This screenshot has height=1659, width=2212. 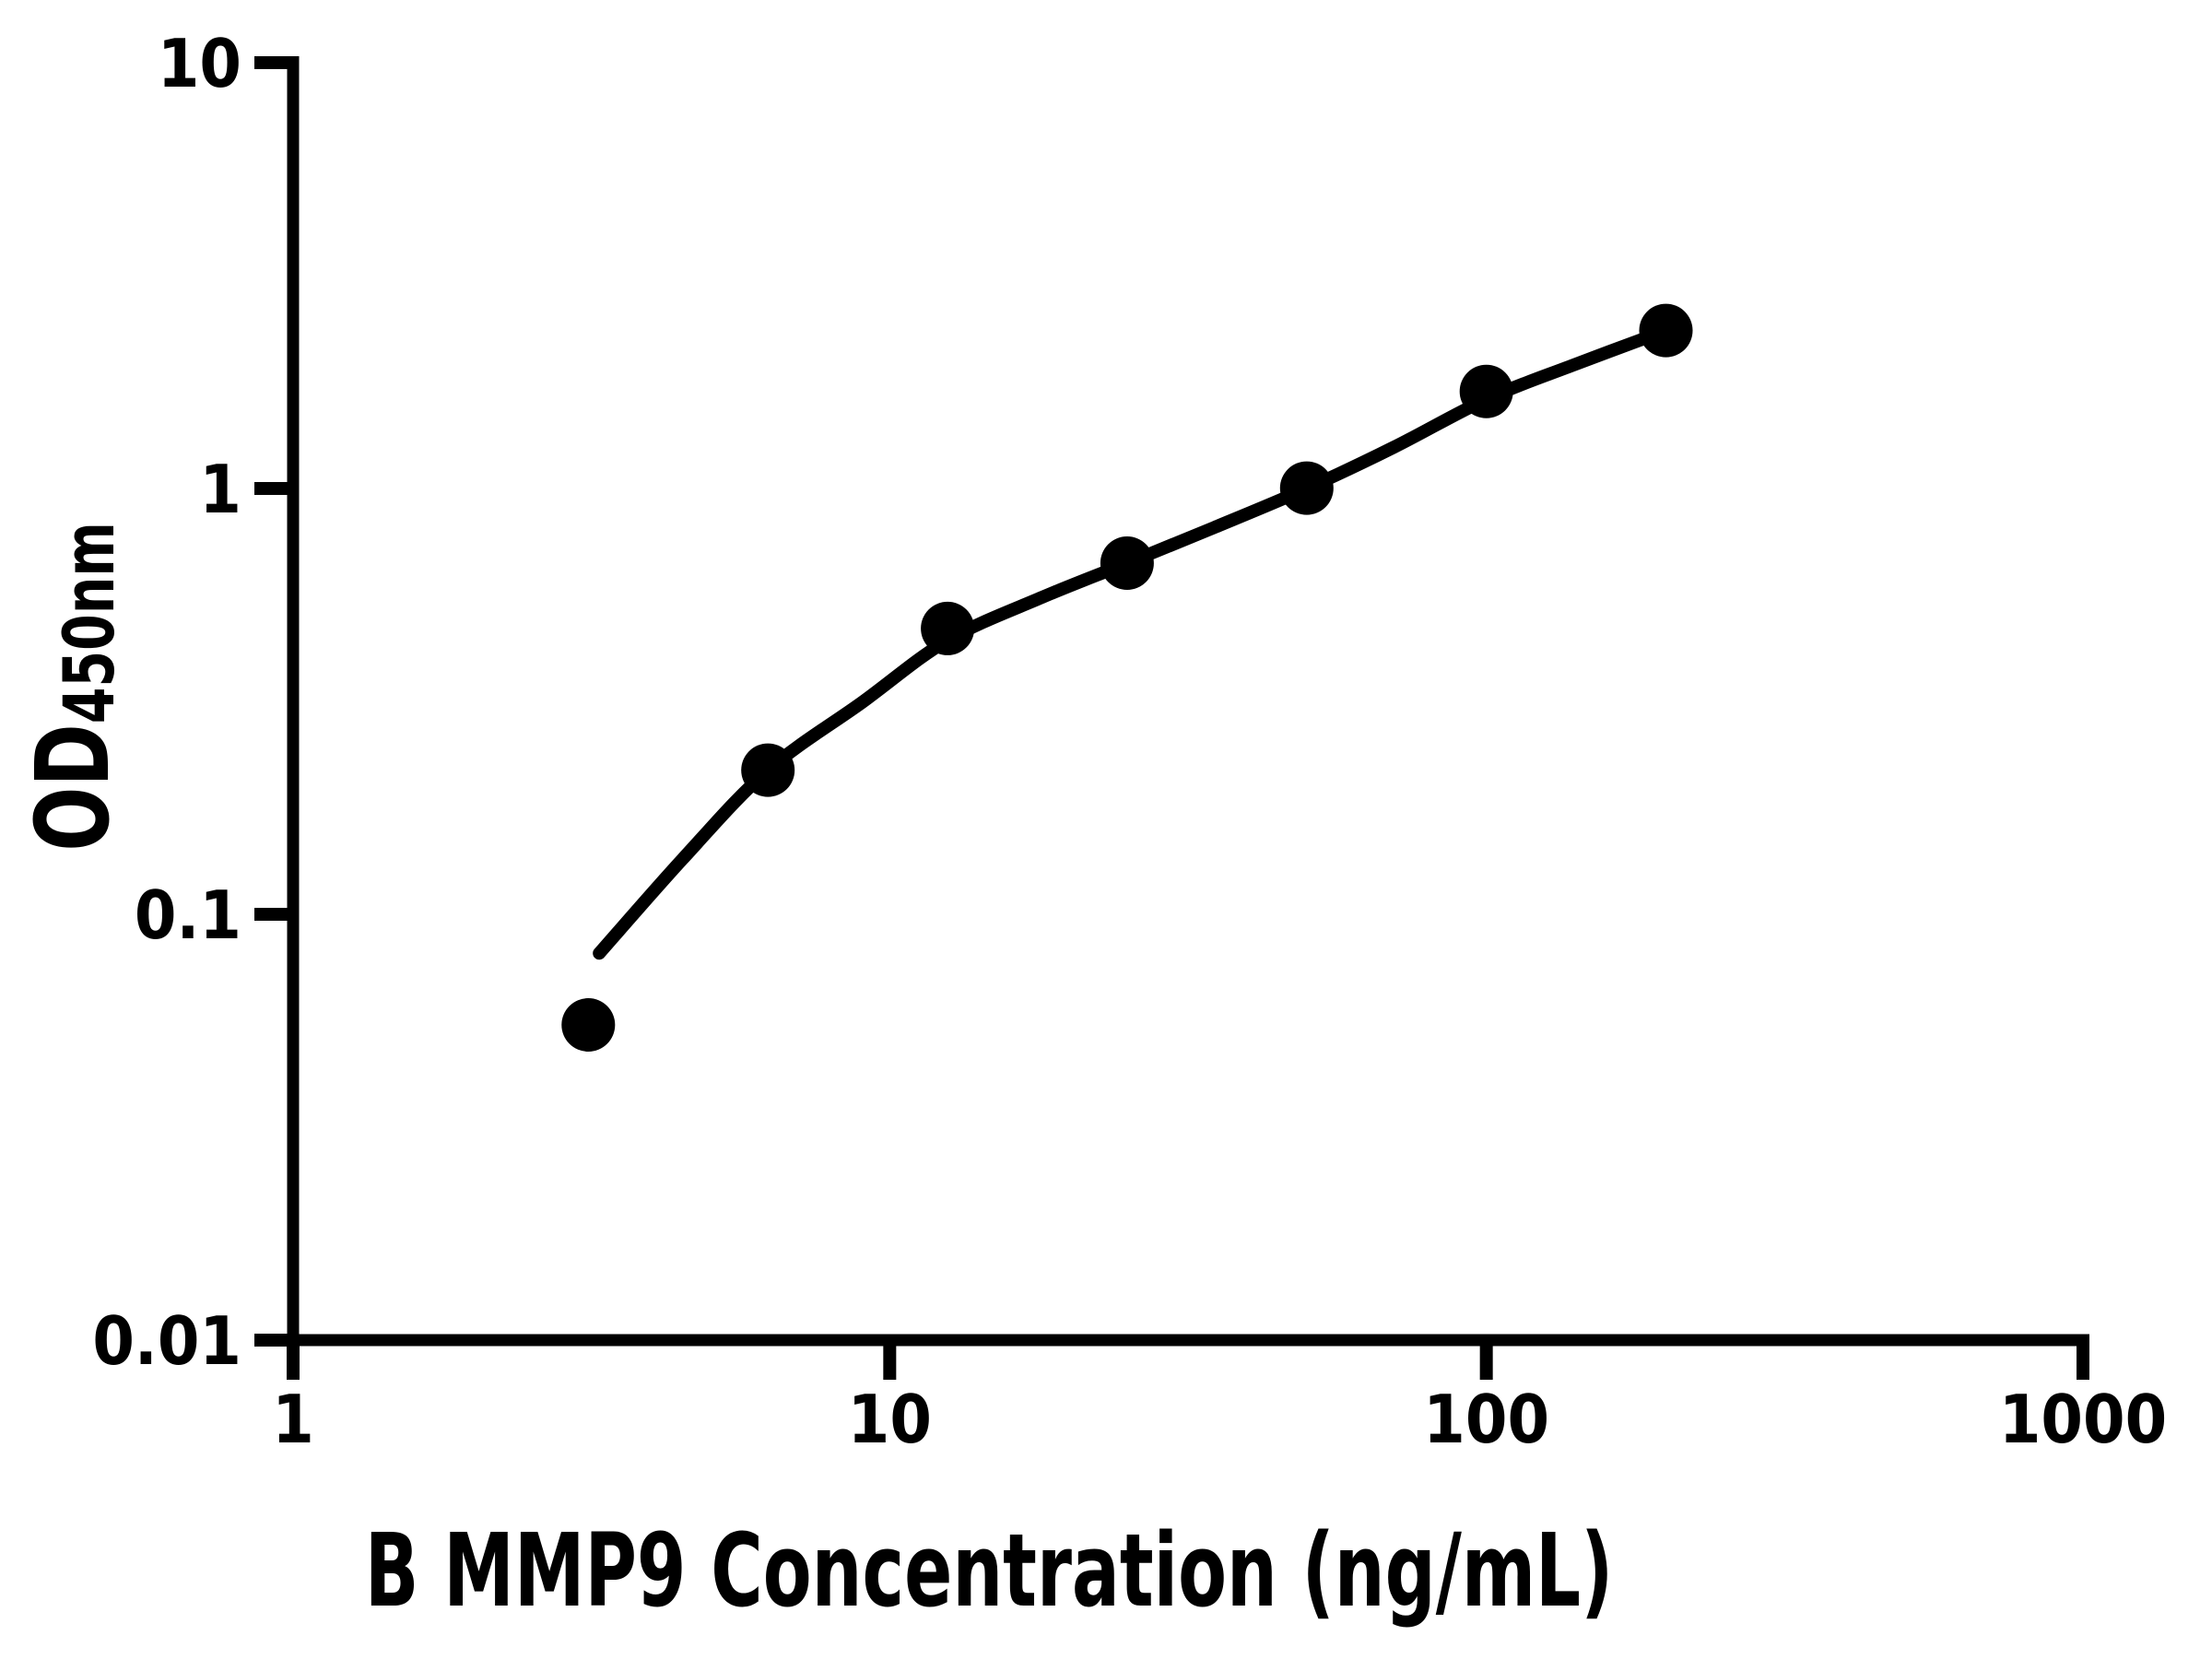 What do you see at coordinates (293, 1420) in the screenshot?
I see `x-tick-label: 1` at bounding box center [293, 1420].